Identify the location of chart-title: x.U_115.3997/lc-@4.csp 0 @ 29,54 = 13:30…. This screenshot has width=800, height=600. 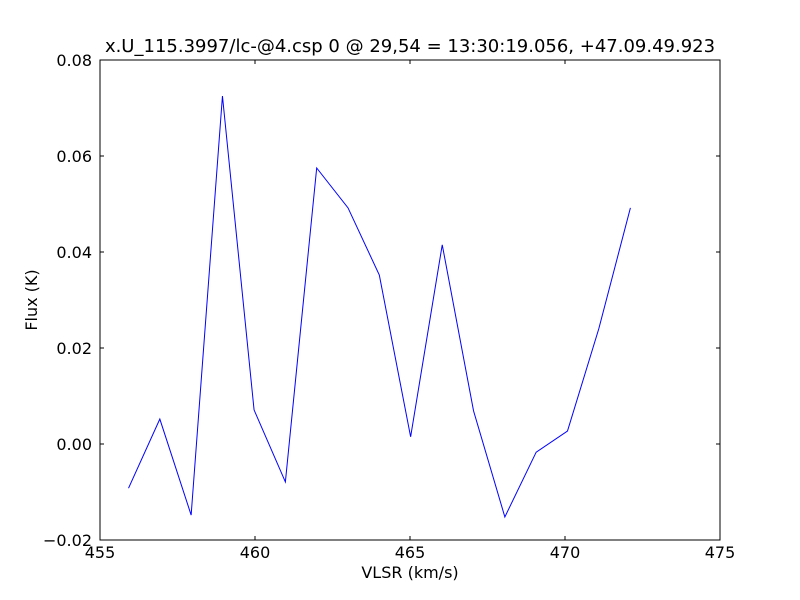
(410, 46).